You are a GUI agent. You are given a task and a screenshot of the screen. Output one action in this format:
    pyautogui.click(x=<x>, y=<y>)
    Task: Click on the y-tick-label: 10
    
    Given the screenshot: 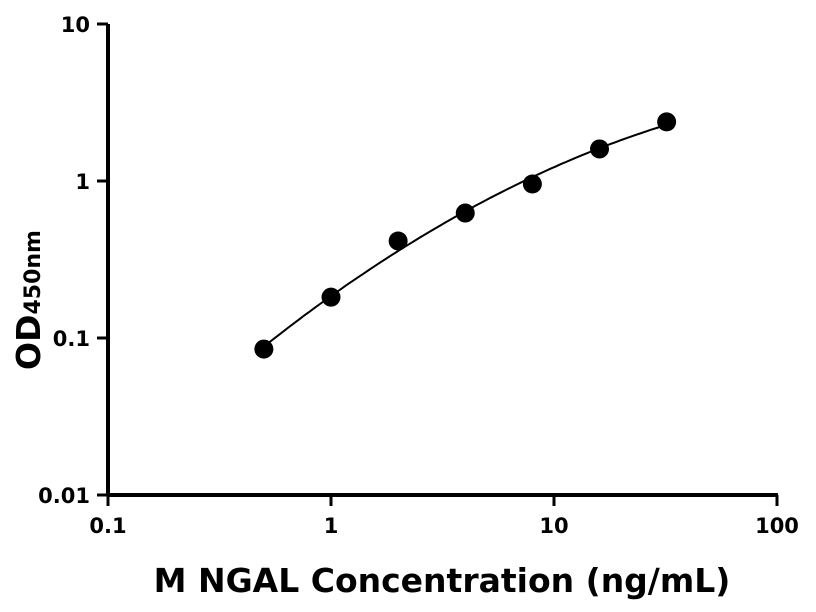 What is the action you would take?
    pyautogui.click(x=75, y=25)
    